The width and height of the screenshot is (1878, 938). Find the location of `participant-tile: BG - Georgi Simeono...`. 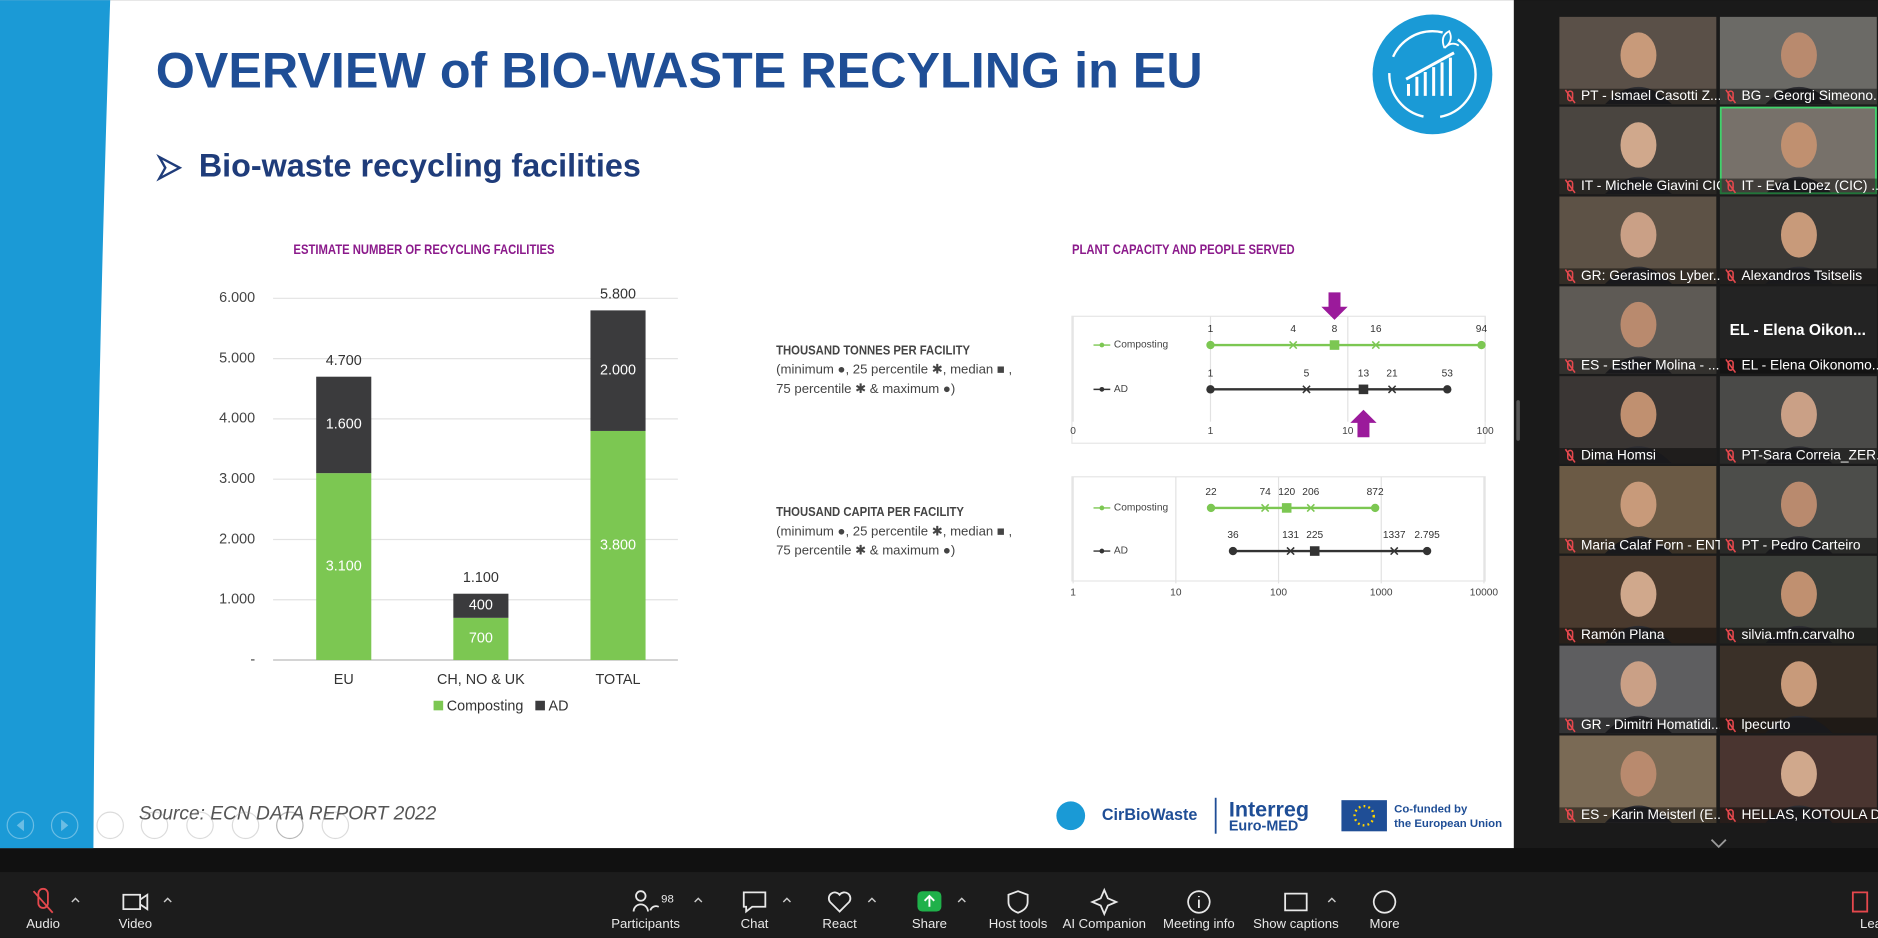

participant-tile: BG - Georgi Simeono... is located at coordinates (1798, 60).